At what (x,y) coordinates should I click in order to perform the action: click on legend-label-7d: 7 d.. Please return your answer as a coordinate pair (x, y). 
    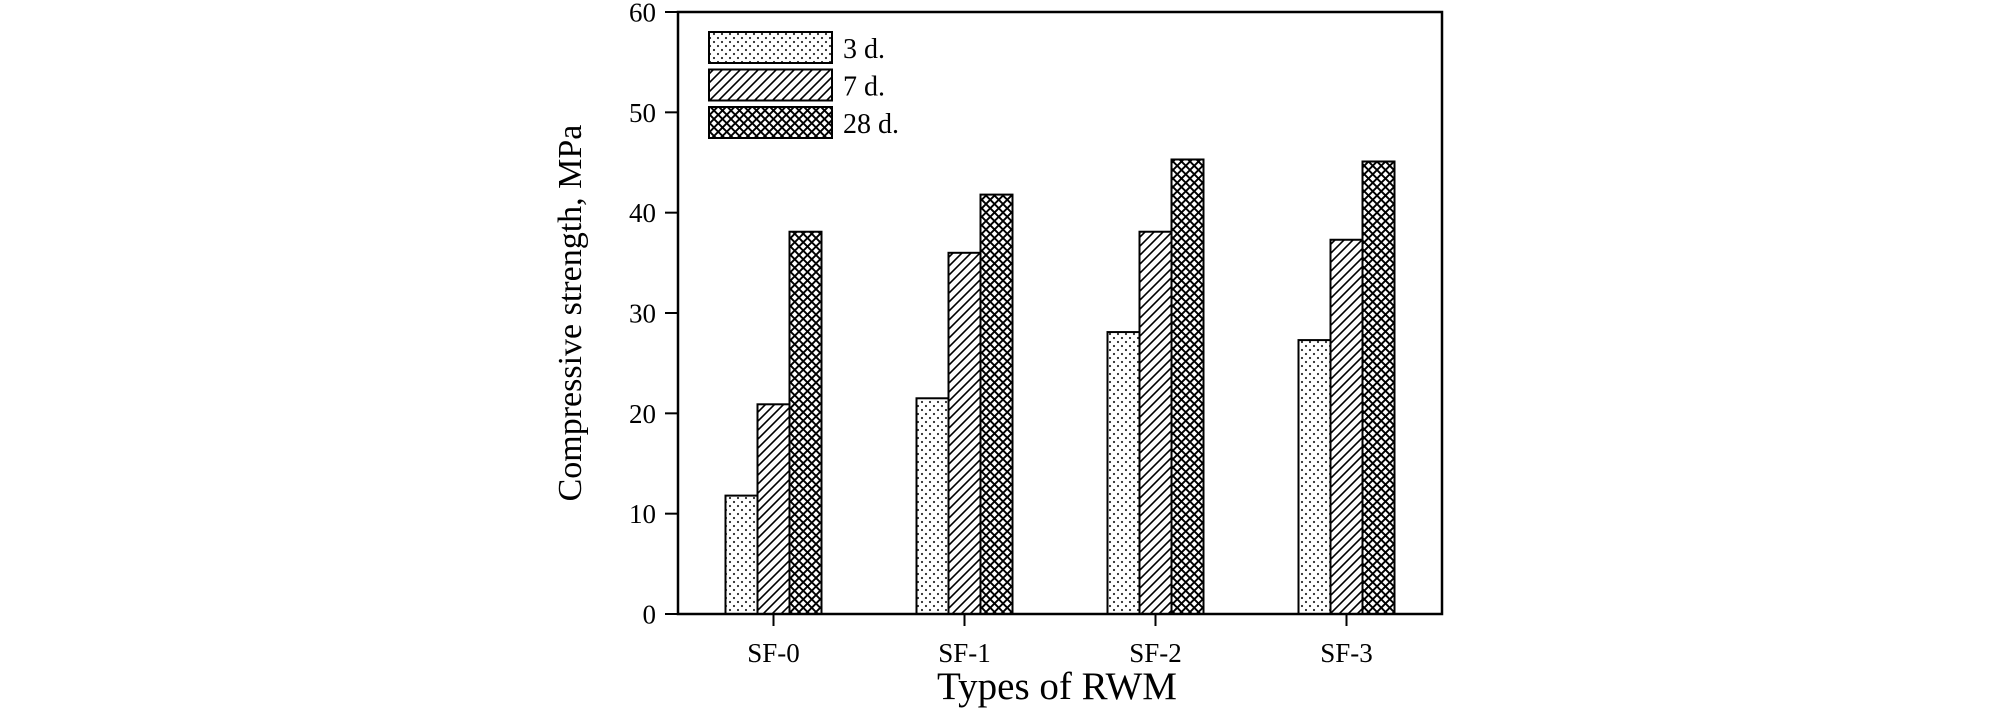
    Looking at the image, I should click on (864, 86).